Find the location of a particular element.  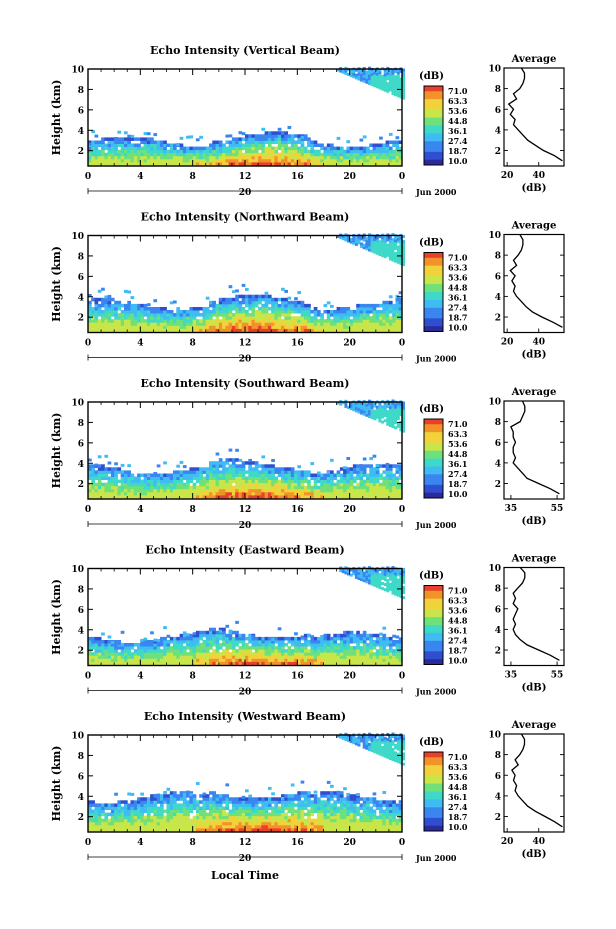

average-x-tick-label: 40 is located at coordinates (538, 176).